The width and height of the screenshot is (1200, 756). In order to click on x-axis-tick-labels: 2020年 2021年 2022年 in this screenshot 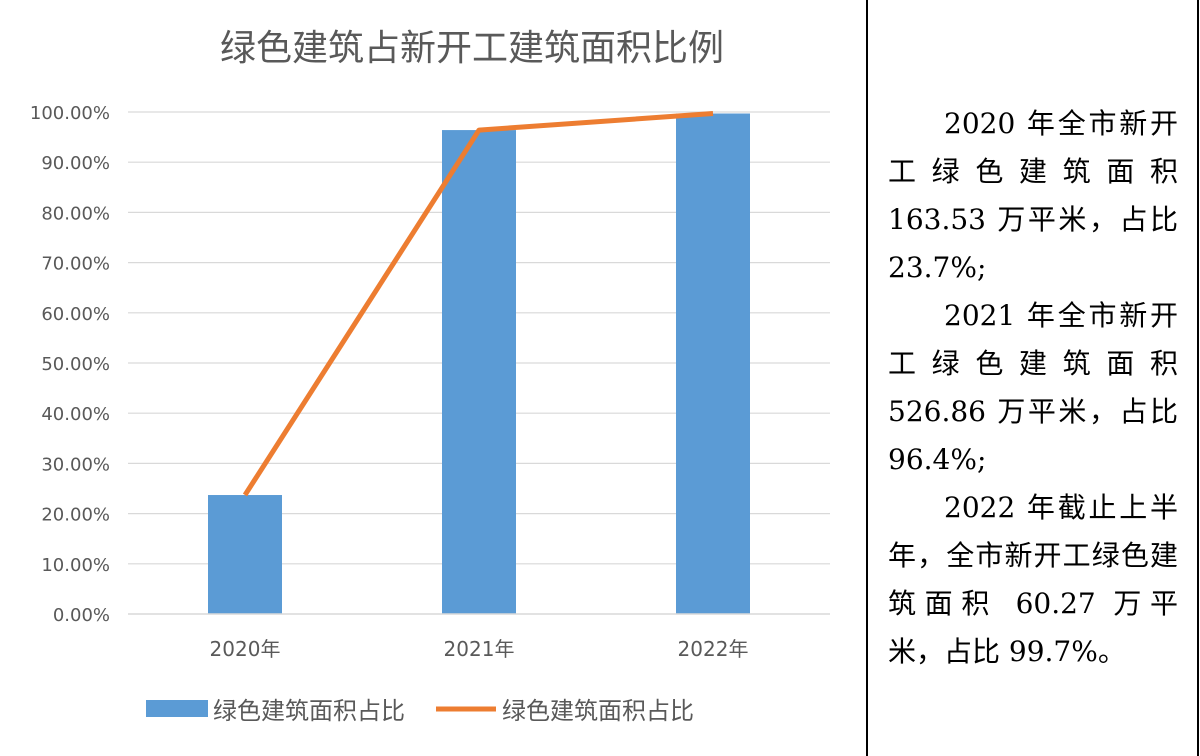, I will do `click(479, 649)`.